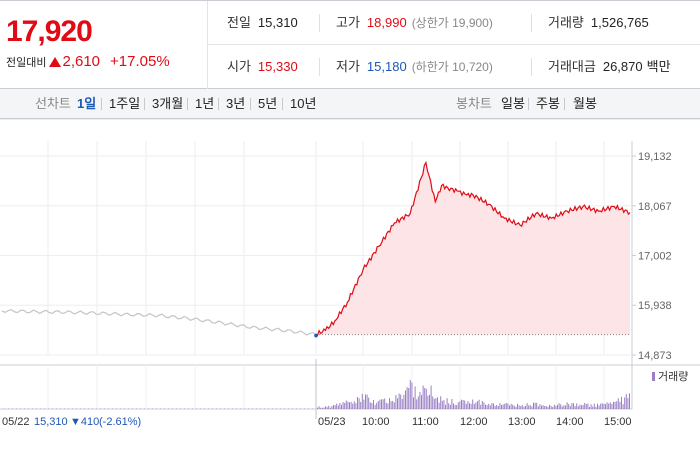 The height and width of the screenshot is (450, 700). What do you see at coordinates (653, 376) in the screenshot?
I see `volume-legend-swatch` at bounding box center [653, 376].